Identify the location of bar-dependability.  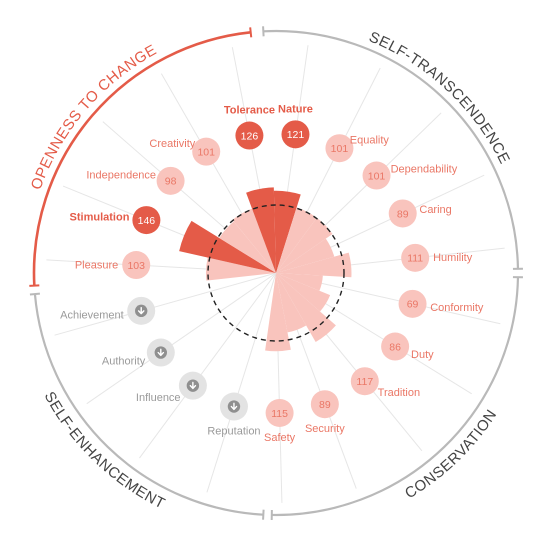
(304, 245).